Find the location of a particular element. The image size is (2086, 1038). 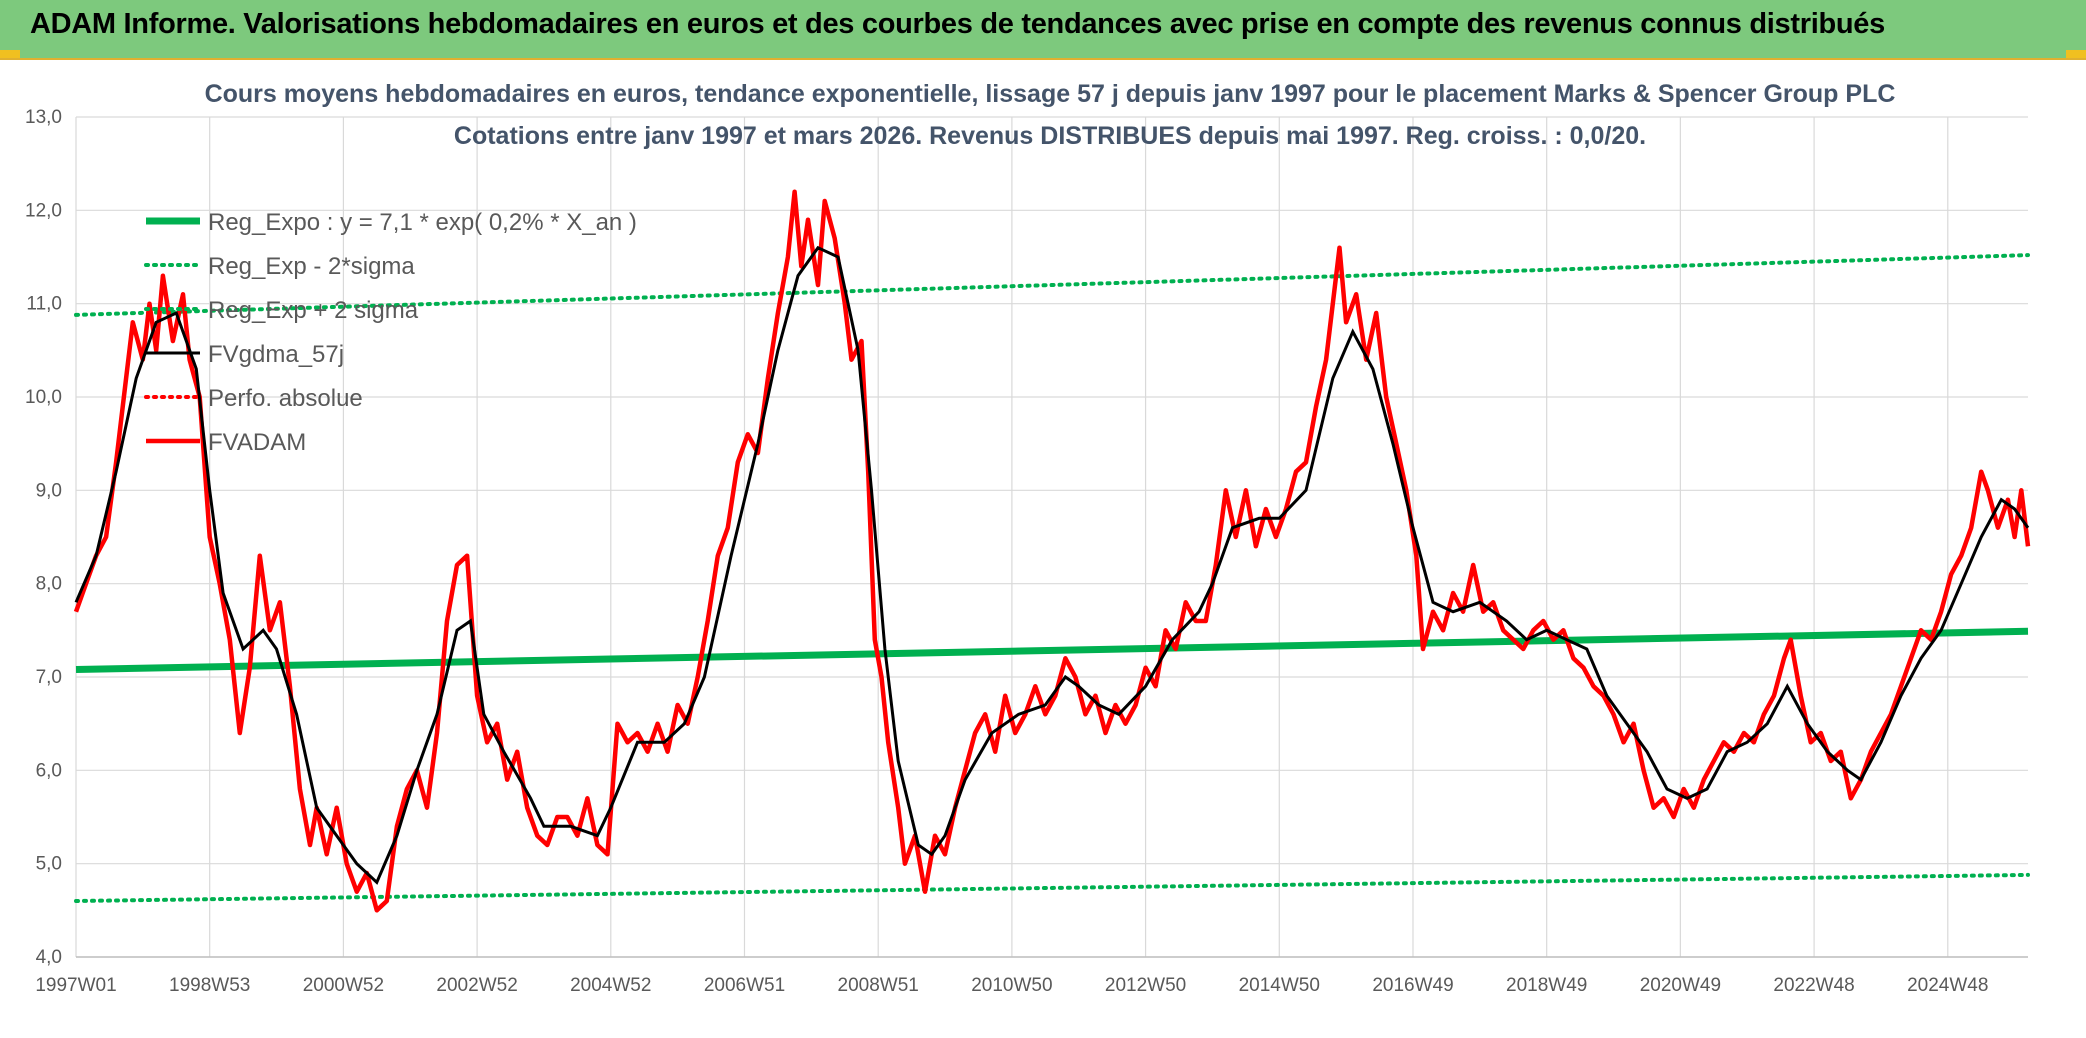

legend-label-3: FVgdma_57j is located at coordinates (276, 354).